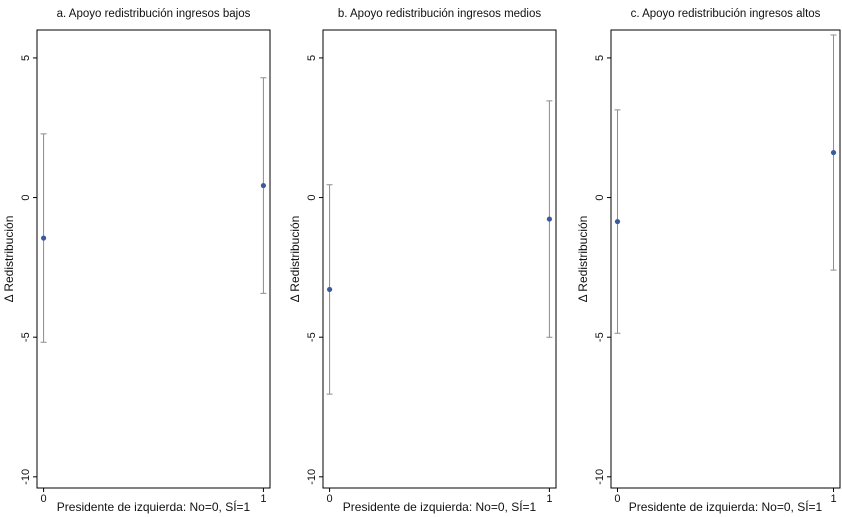 The image size is (842, 517). I want to click on chart-title: a. Apoyo redistribución ingresos bajos, so click(154, 14).